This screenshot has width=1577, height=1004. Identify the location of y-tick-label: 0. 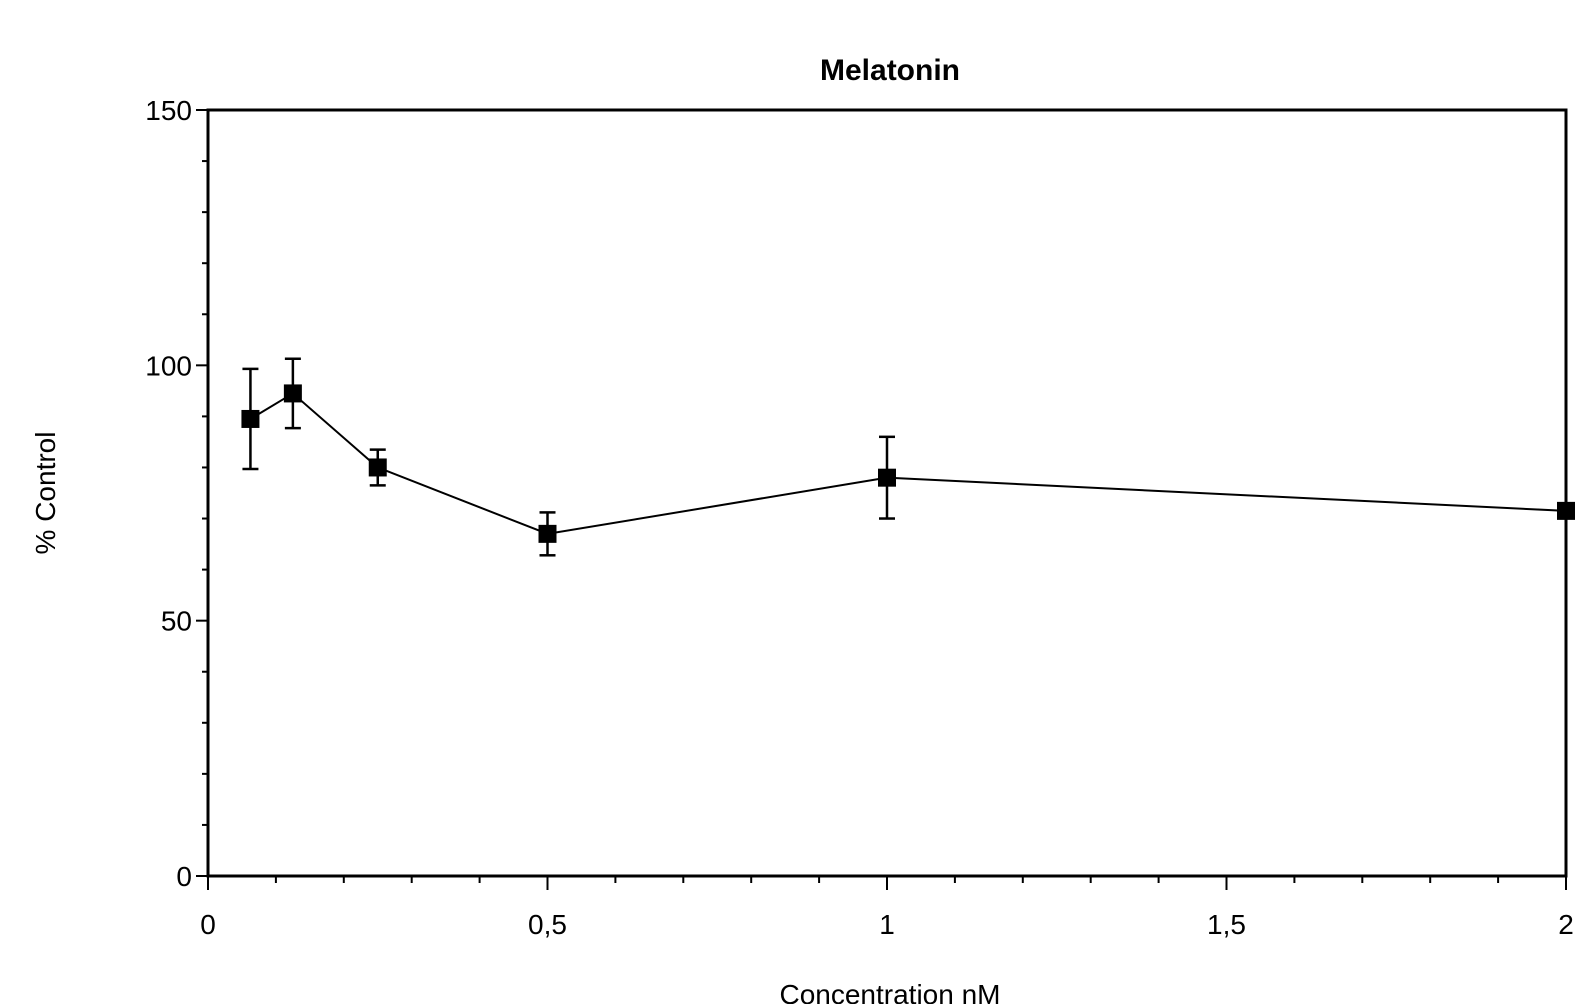
(184, 876).